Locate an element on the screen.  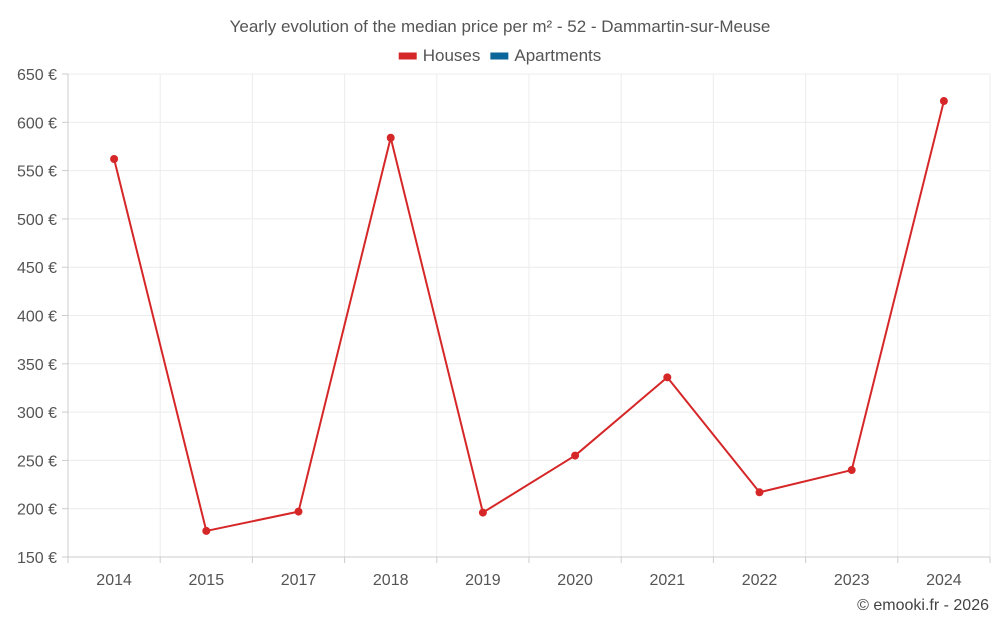
y-tick-label: 150 € is located at coordinates (37, 558).